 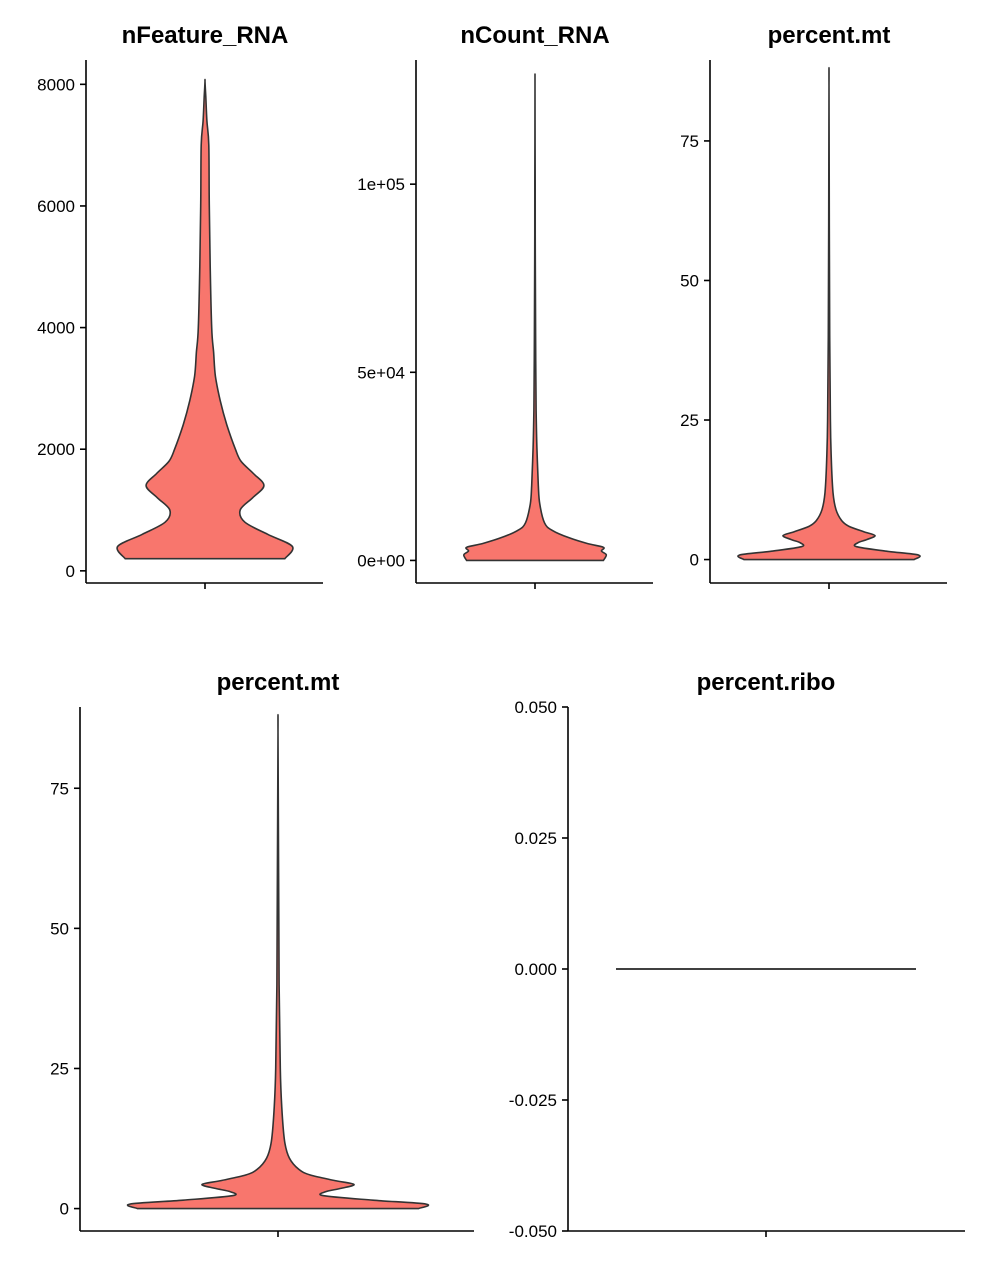 What do you see at coordinates (535, 838) in the screenshot?
I see `y-tick-label: 0.025` at bounding box center [535, 838].